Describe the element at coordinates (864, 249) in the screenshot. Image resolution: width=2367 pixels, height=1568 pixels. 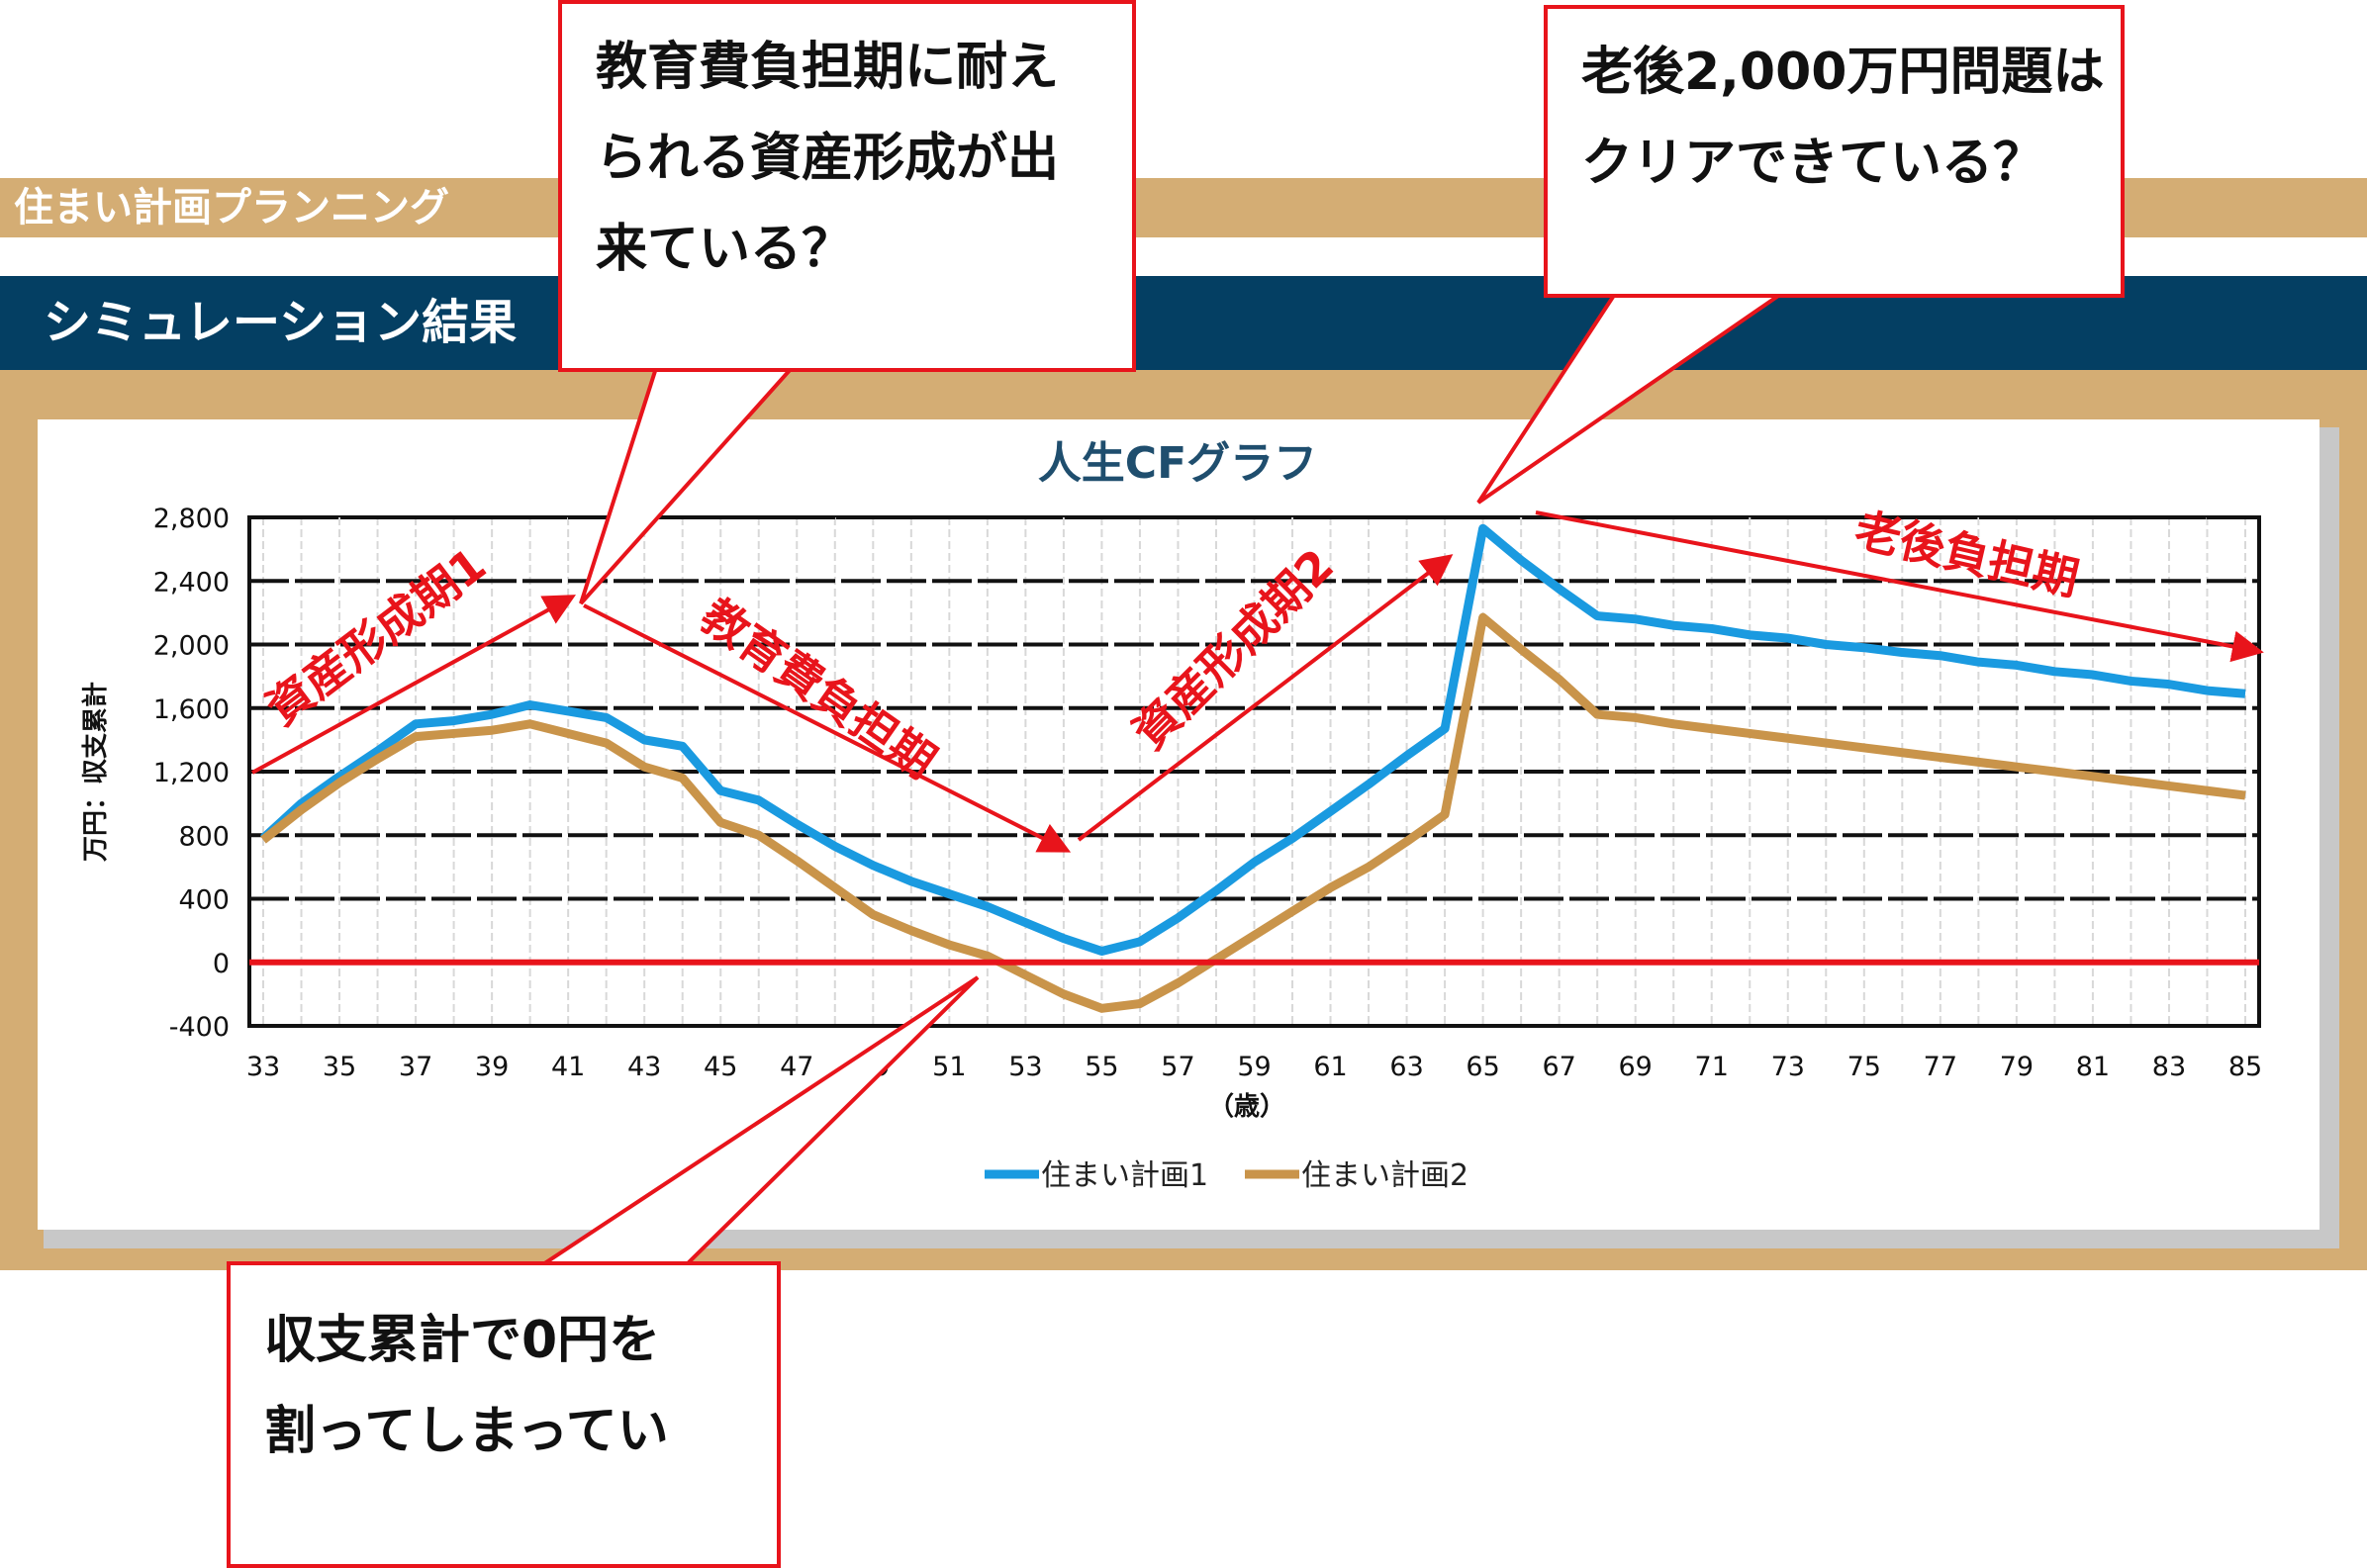
I see `callout-line: 来ている？` at that location.